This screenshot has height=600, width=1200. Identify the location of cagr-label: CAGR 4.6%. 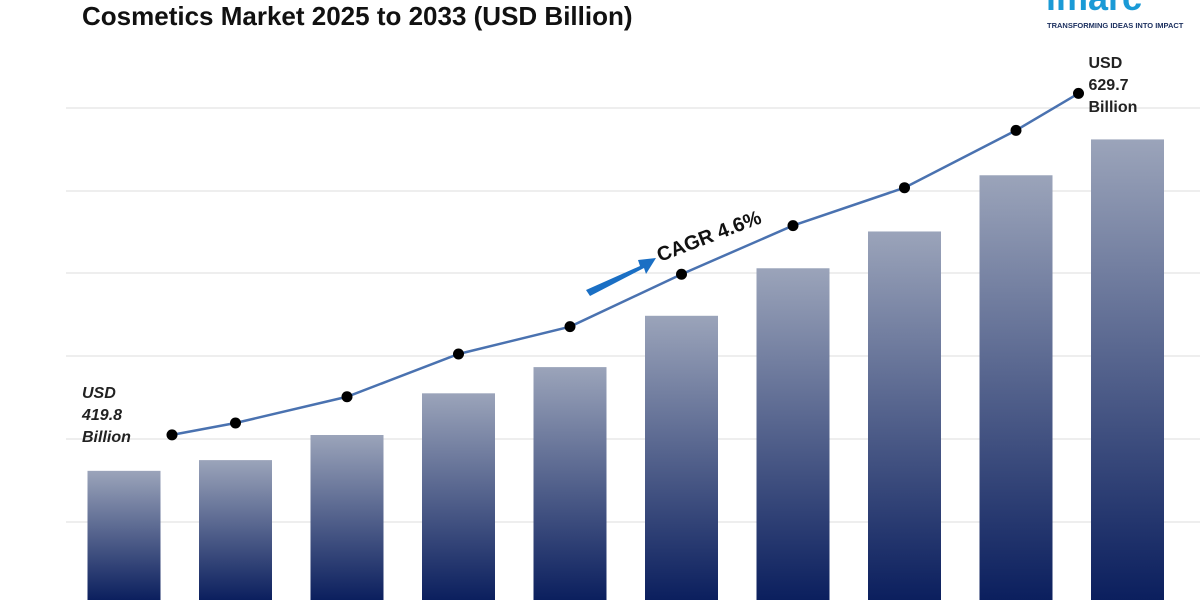
(709, 237).